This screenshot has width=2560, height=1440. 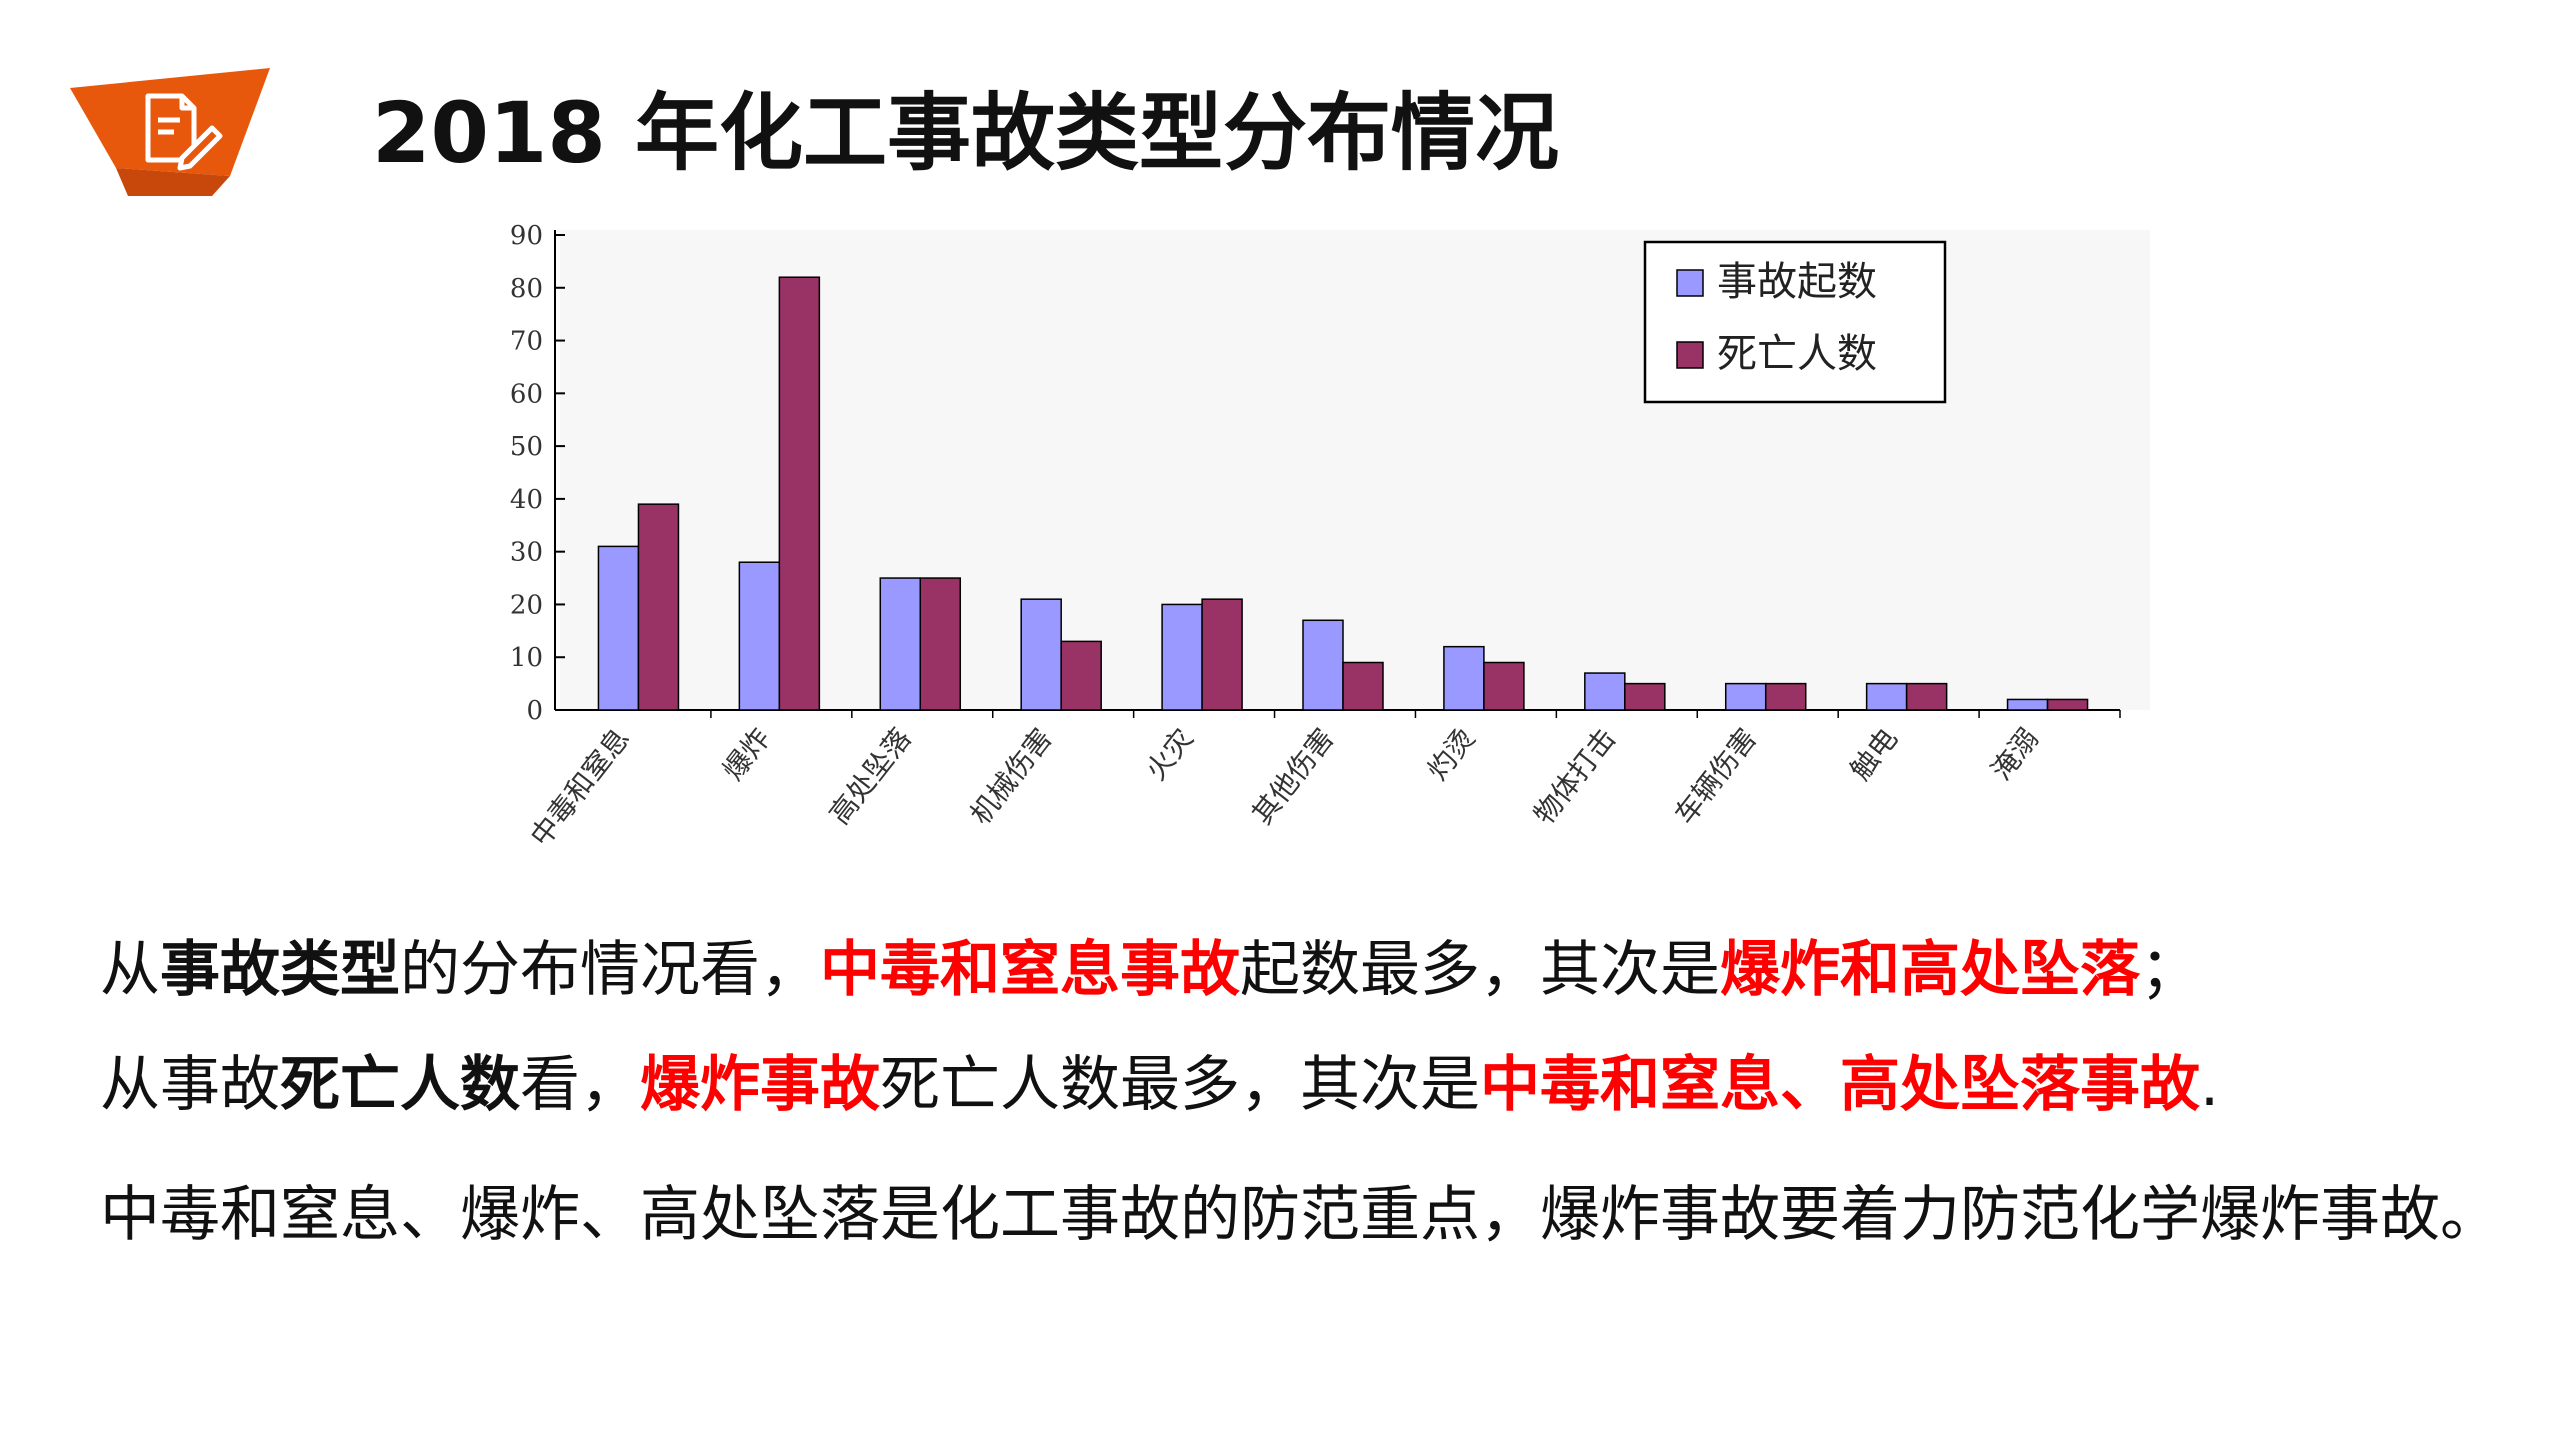 What do you see at coordinates (526, 394) in the screenshot?
I see `y-tick-label: 60` at bounding box center [526, 394].